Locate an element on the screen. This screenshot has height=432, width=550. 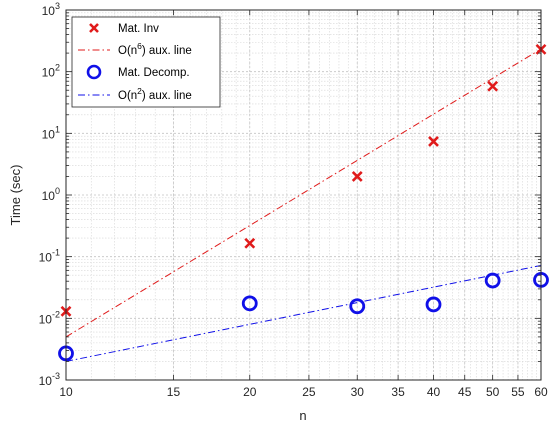
y-axis-label: Time (sec) is located at coordinates (15, 195).